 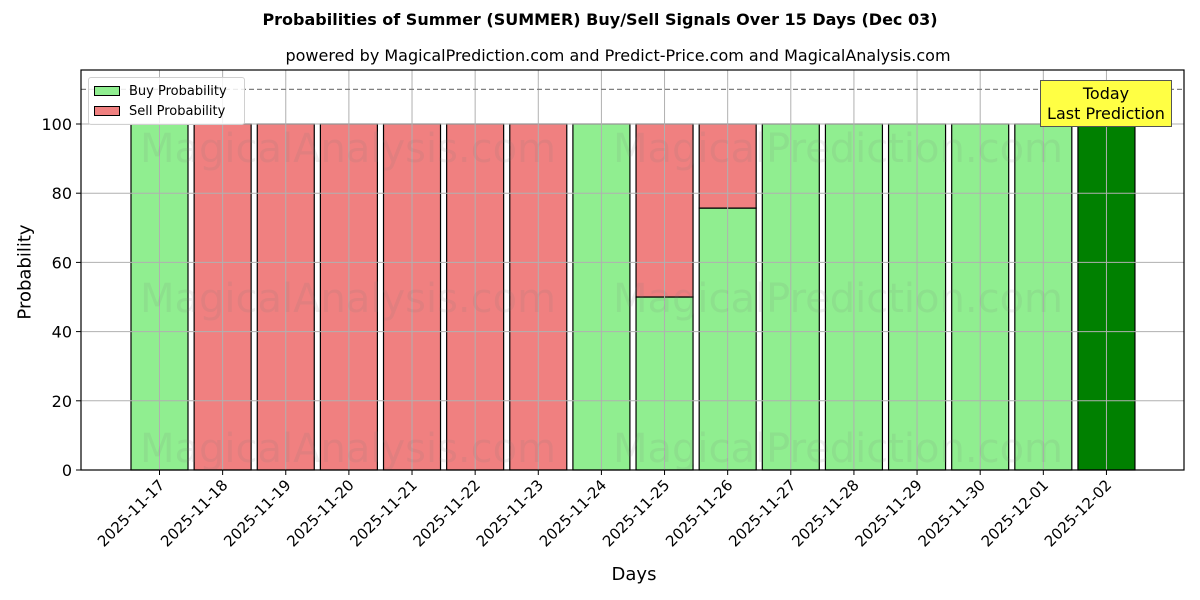 I want to click on y-axis-label: Probability, so click(x=25, y=272).